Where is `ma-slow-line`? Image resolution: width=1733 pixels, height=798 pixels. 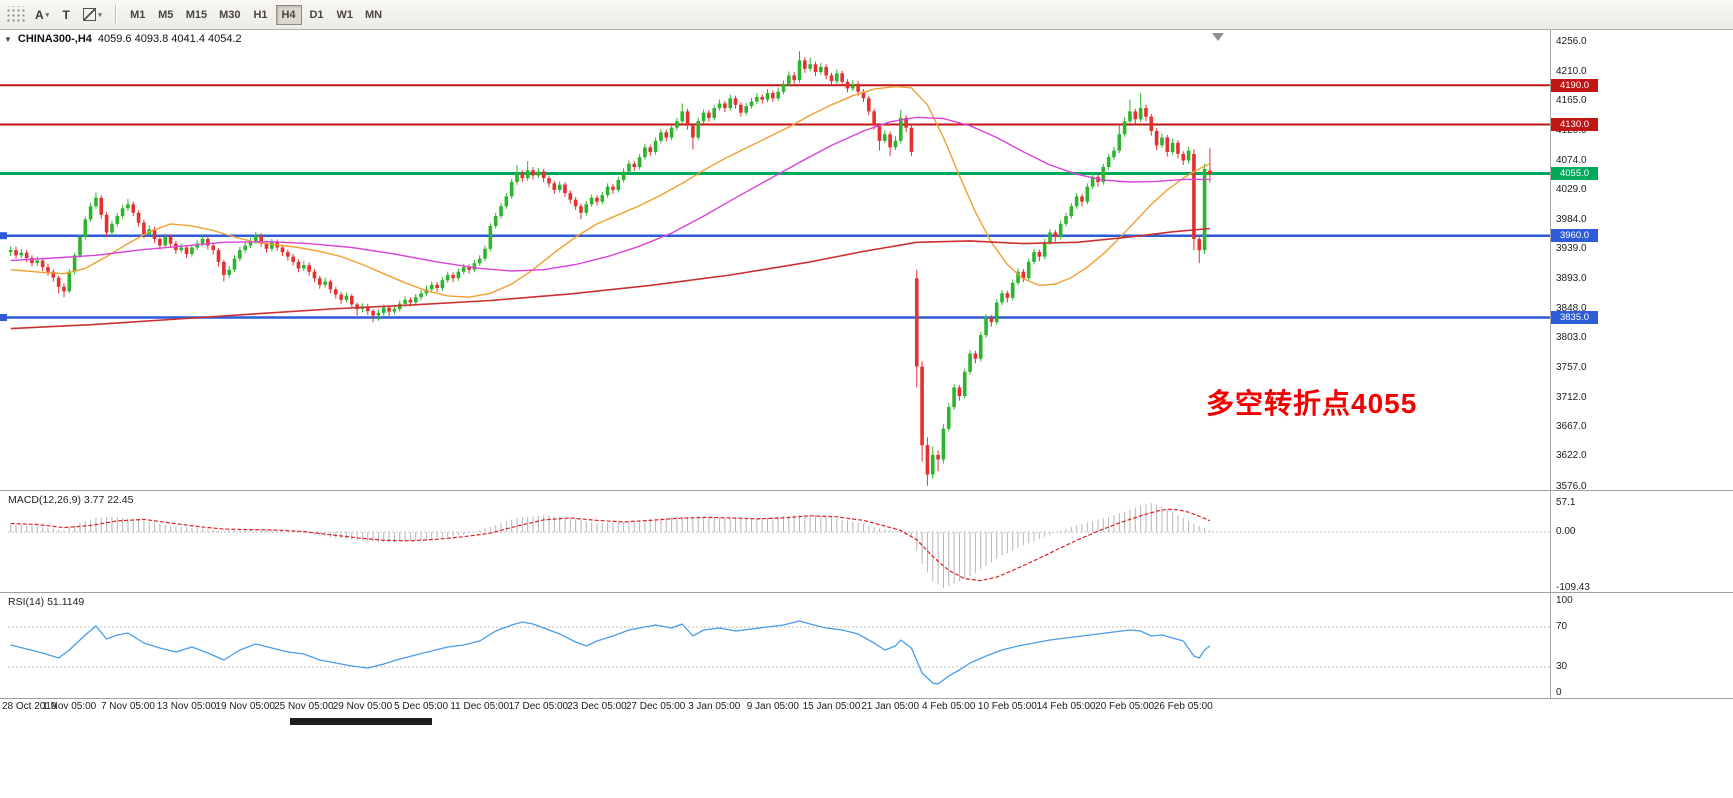
ma-slow-line is located at coordinates (610, 278).